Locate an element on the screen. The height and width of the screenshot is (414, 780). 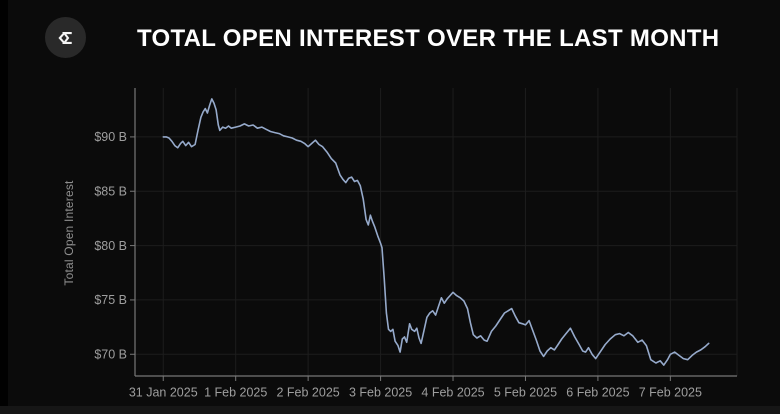
x-tick-label: 1 Feb 2025 is located at coordinates (235, 393).